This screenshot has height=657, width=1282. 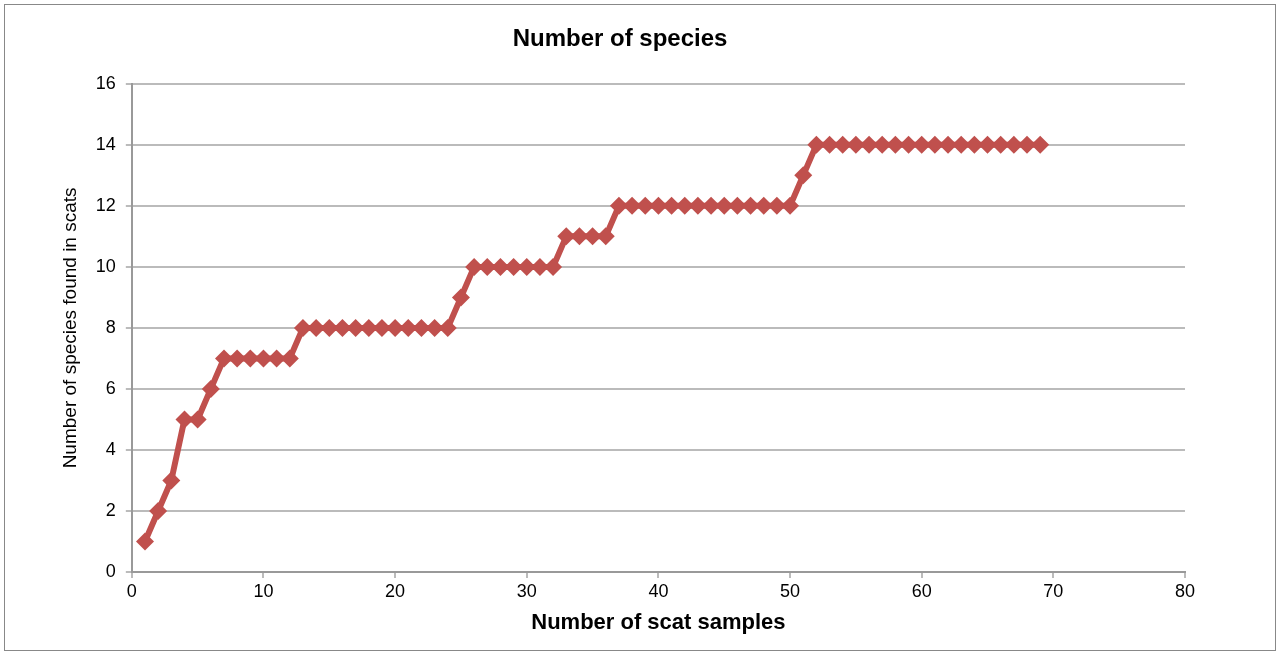 I want to click on y-tick-label: 16, so click(x=105, y=82).